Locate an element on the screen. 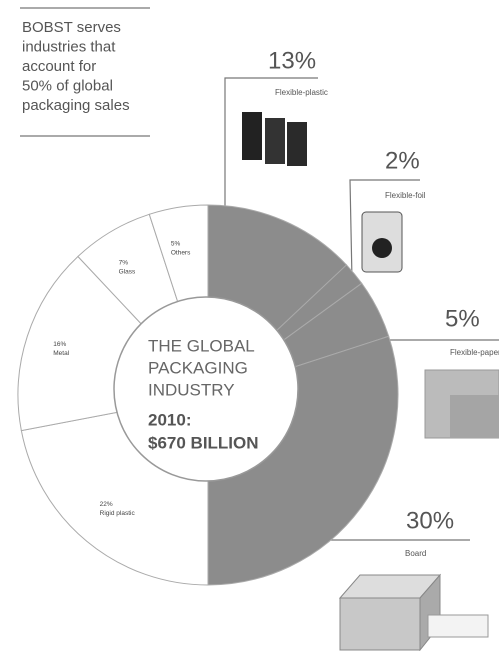  center-text: INDUSTRY is located at coordinates (191, 389).